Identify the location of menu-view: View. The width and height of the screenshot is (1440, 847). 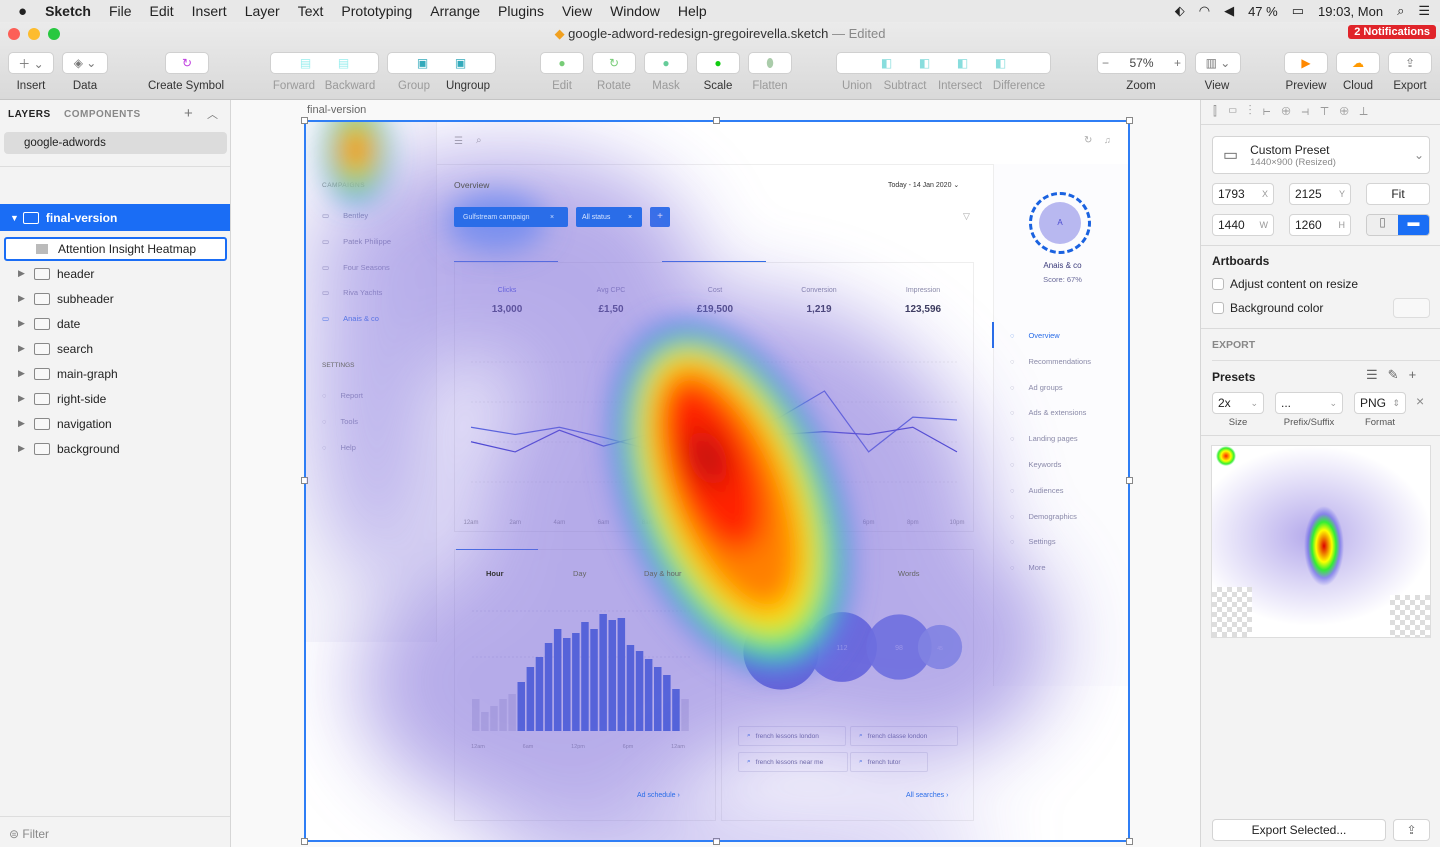
(577, 11).